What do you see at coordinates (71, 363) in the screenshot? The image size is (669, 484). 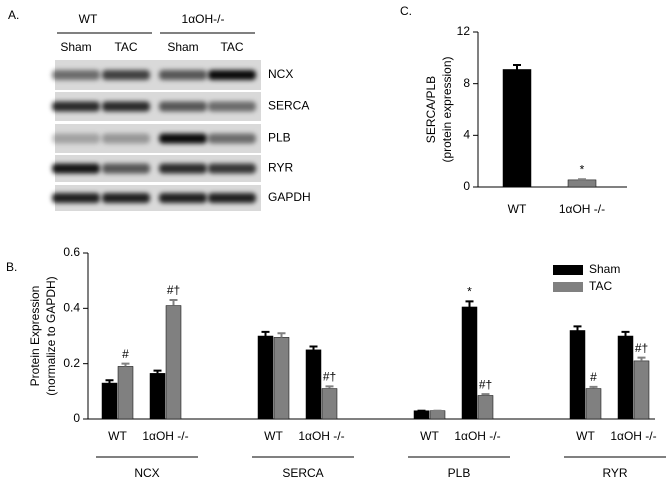 I see `y-tick-label: 0.2` at bounding box center [71, 363].